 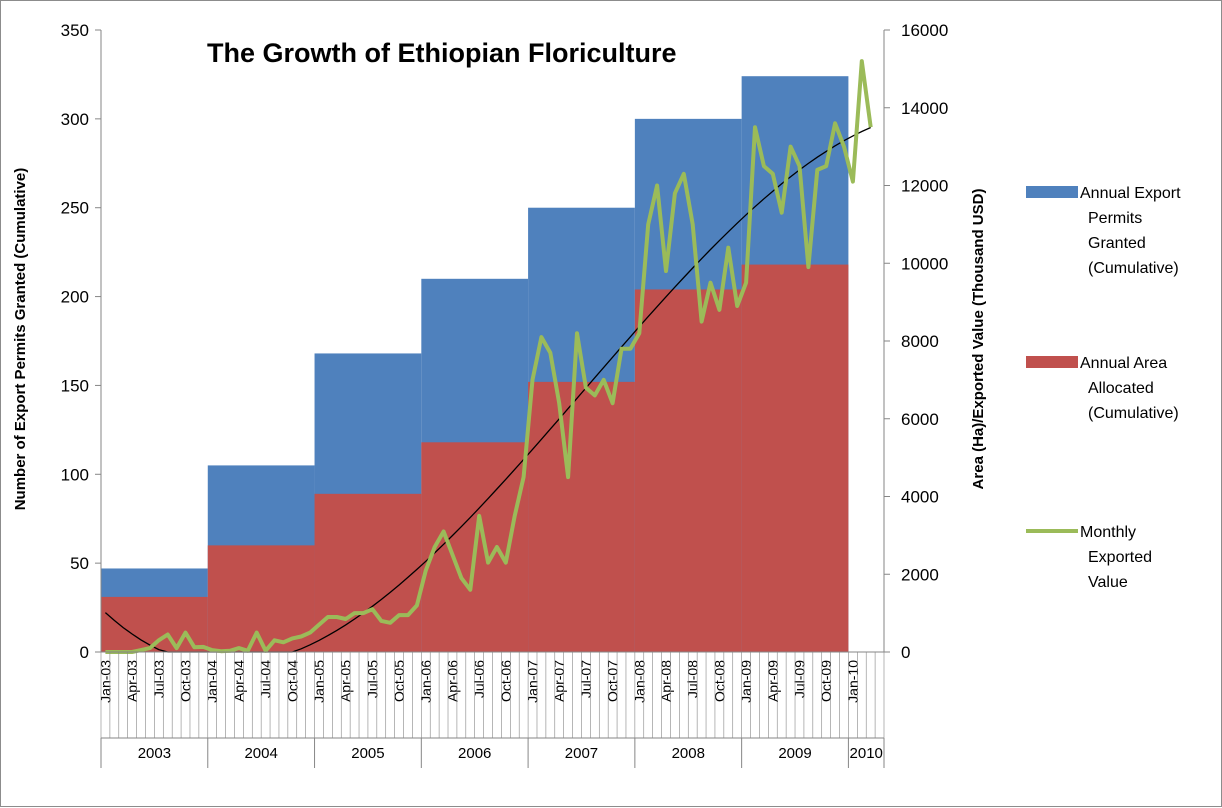 I want to click on x-tick-label: Apr-08, so click(x=666, y=681).